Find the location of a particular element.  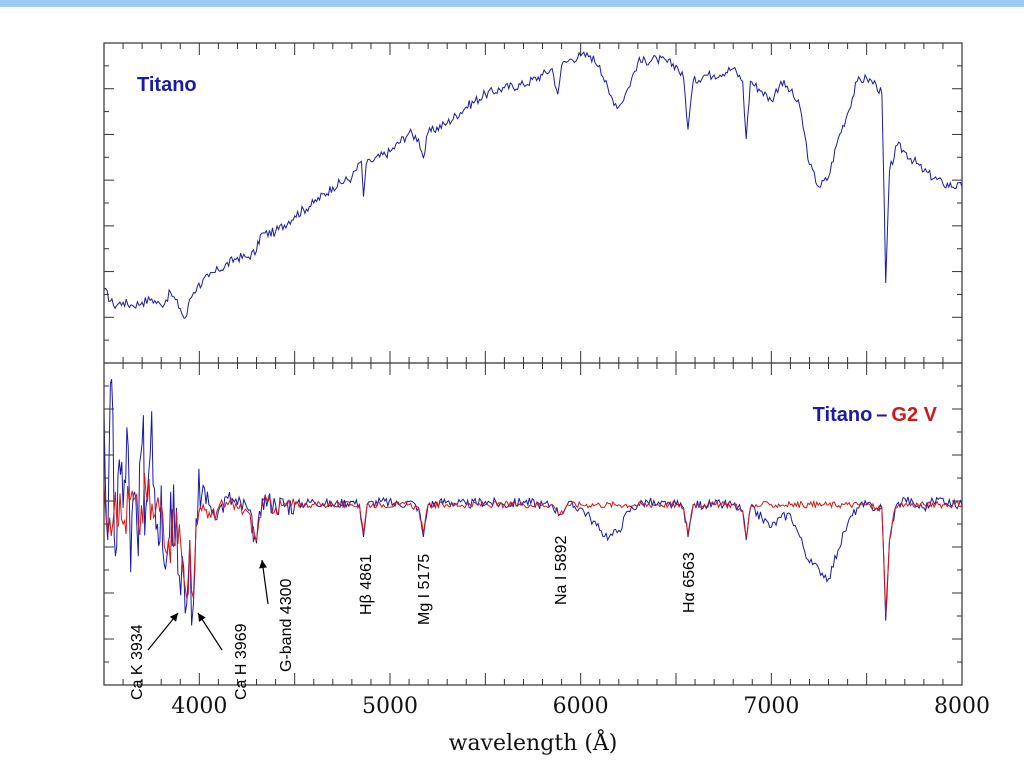

x-tick-label: 8000 is located at coordinates (962, 706).